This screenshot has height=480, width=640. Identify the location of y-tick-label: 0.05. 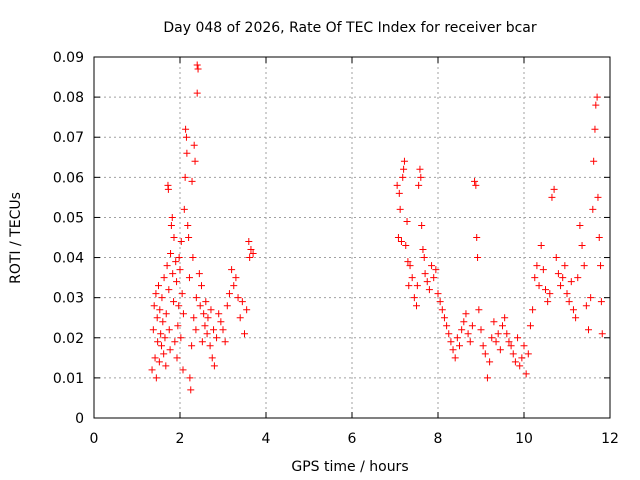
(68, 218).